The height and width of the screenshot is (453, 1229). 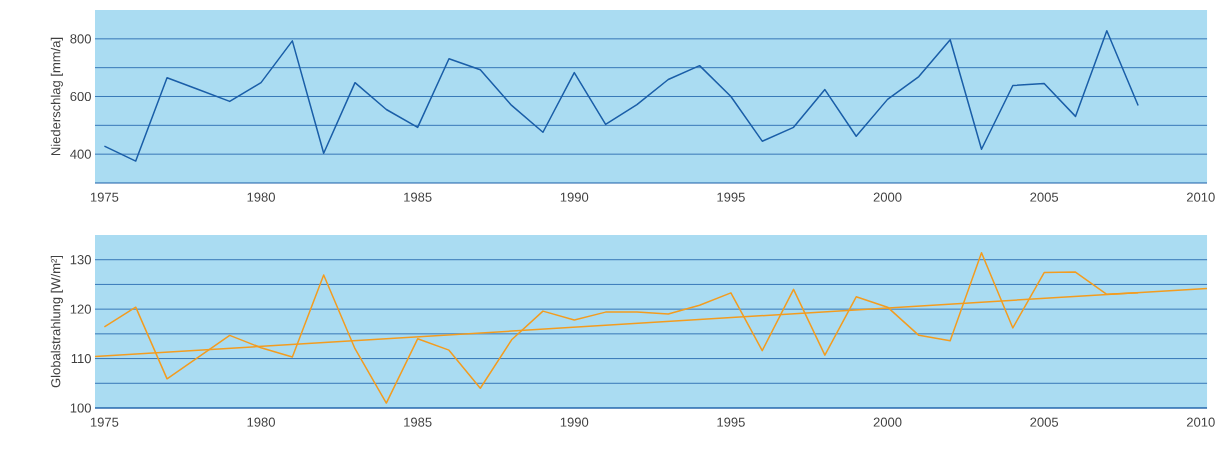 What do you see at coordinates (80, 154) in the screenshot?
I see `y-tick-label: 400` at bounding box center [80, 154].